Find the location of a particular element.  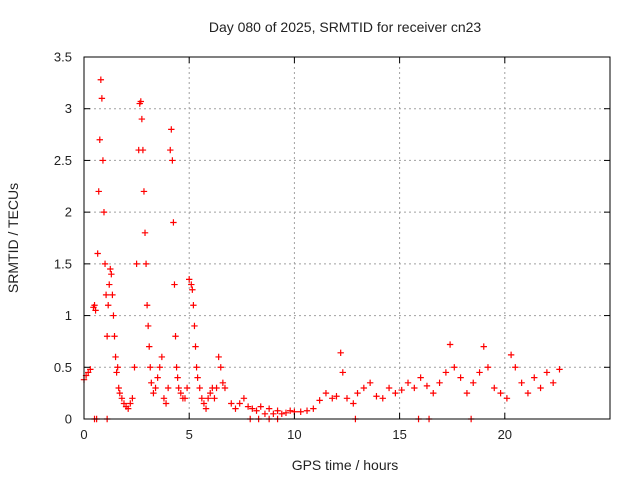

y-tick-label: 3.5 is located at coordinates (63, 57).